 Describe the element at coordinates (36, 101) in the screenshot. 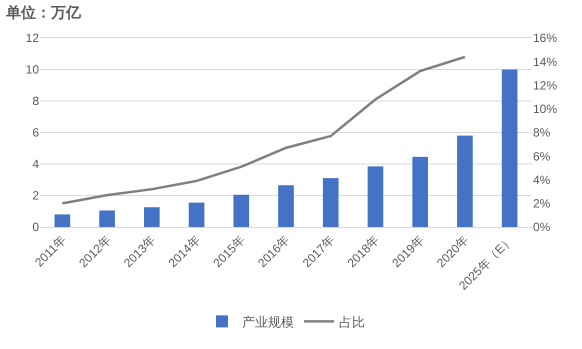

I see `y-tick-label: 8` at that location.